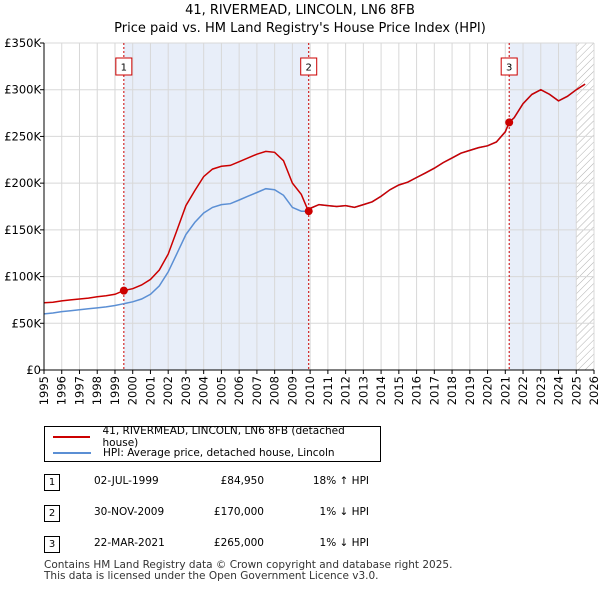 This screenshot has width=600, height=590. I want to click on x-tick-label: 1998, so click(97, 390).